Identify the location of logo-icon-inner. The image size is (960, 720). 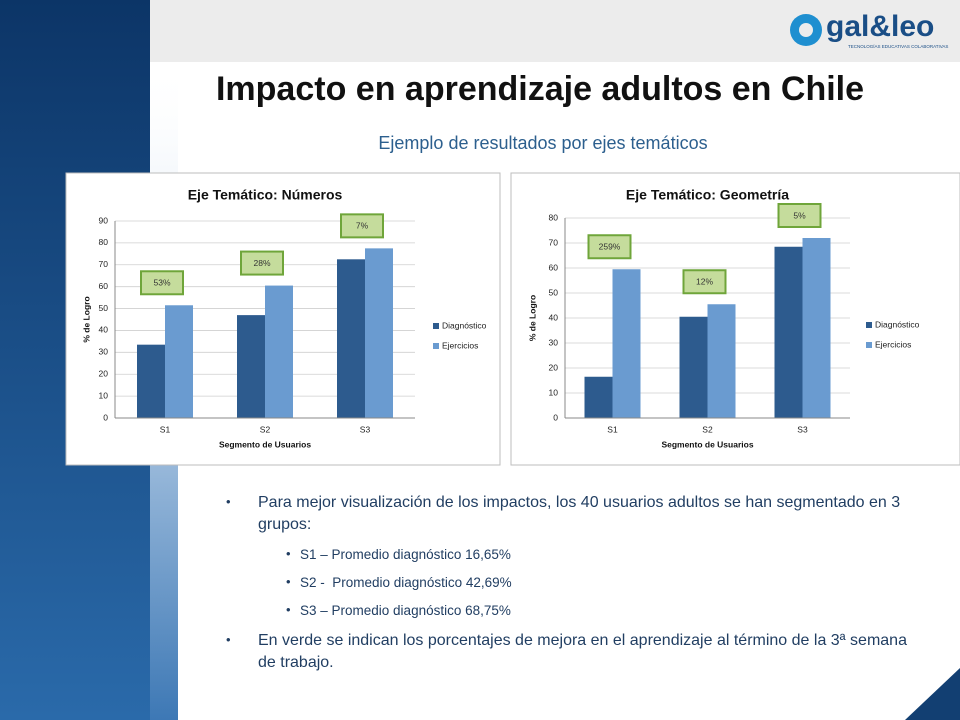
(806, 30).